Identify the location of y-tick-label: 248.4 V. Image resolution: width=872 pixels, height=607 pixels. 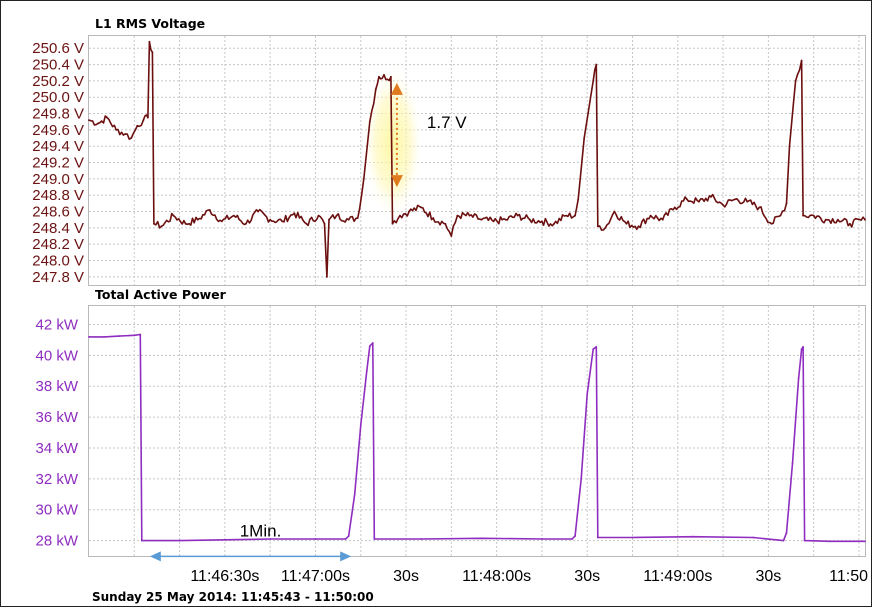
(58, 228).